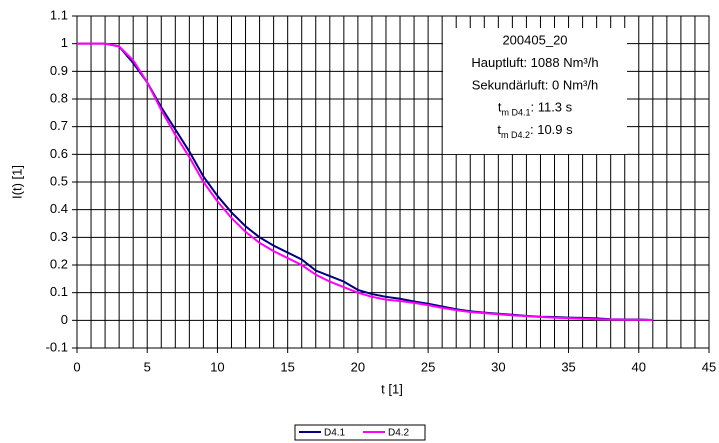 The image size is (719, 443). I want to click on y-tick-label: 0, so click(64, 319).